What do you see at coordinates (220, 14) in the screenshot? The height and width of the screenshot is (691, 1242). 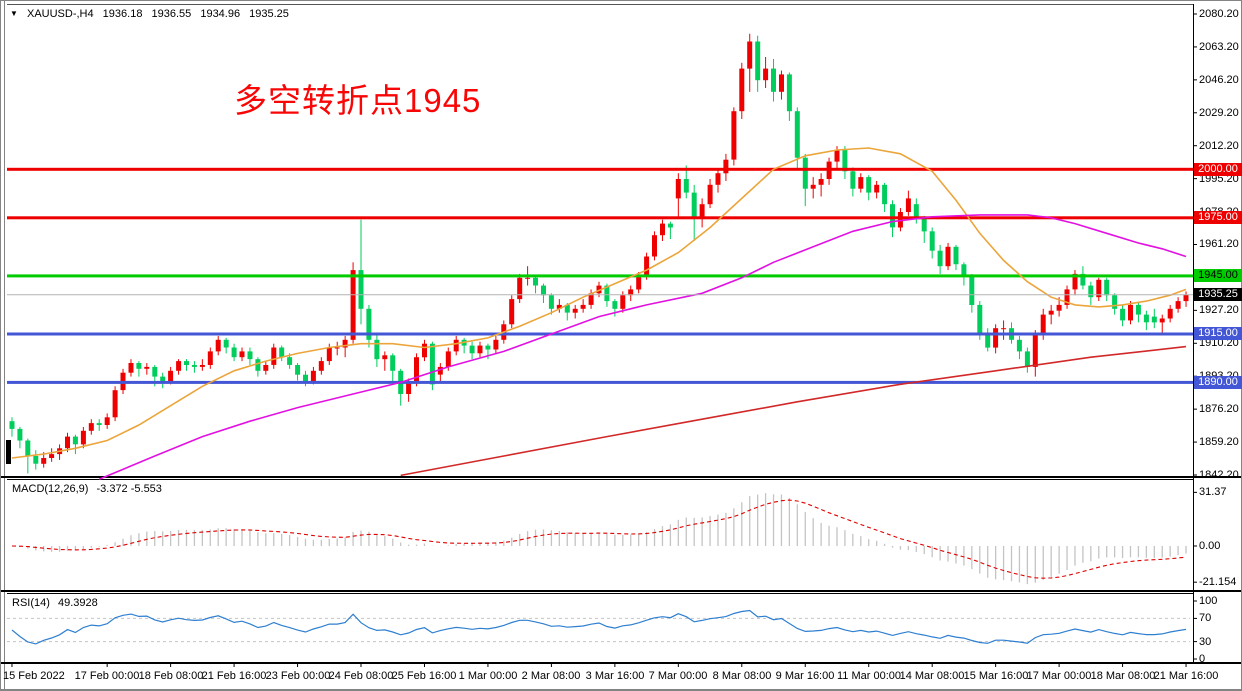 I see `ohlc-low: 1934.96` at bounding box center [220, 14].